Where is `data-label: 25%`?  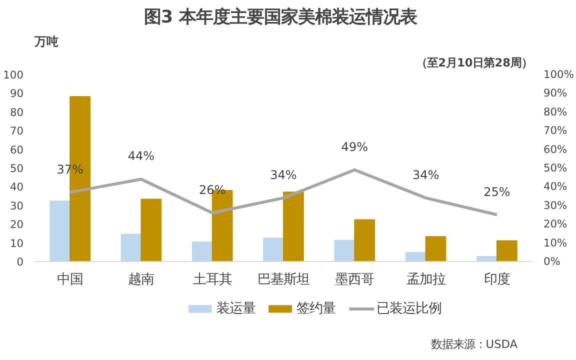
data-label: 25% is located at coordinates (497, 191).